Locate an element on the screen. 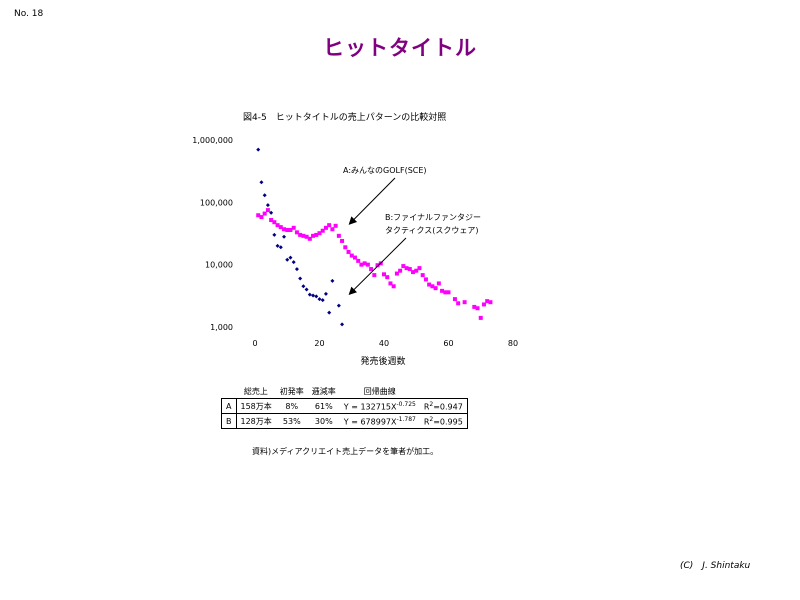  y-tick-label: 1,000 is located at coordinates (221, 327).